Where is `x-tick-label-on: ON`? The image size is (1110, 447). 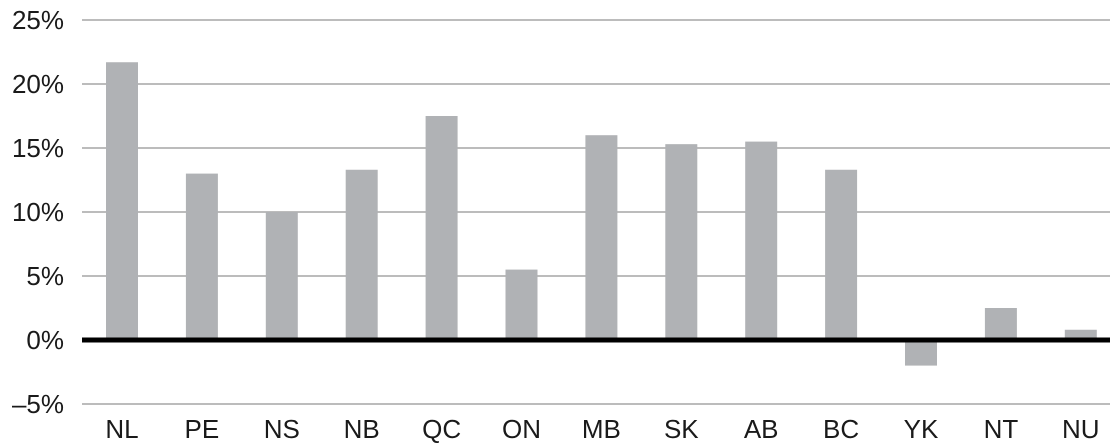
x-tick-label-on: ON is located at coordinates (521, 429).